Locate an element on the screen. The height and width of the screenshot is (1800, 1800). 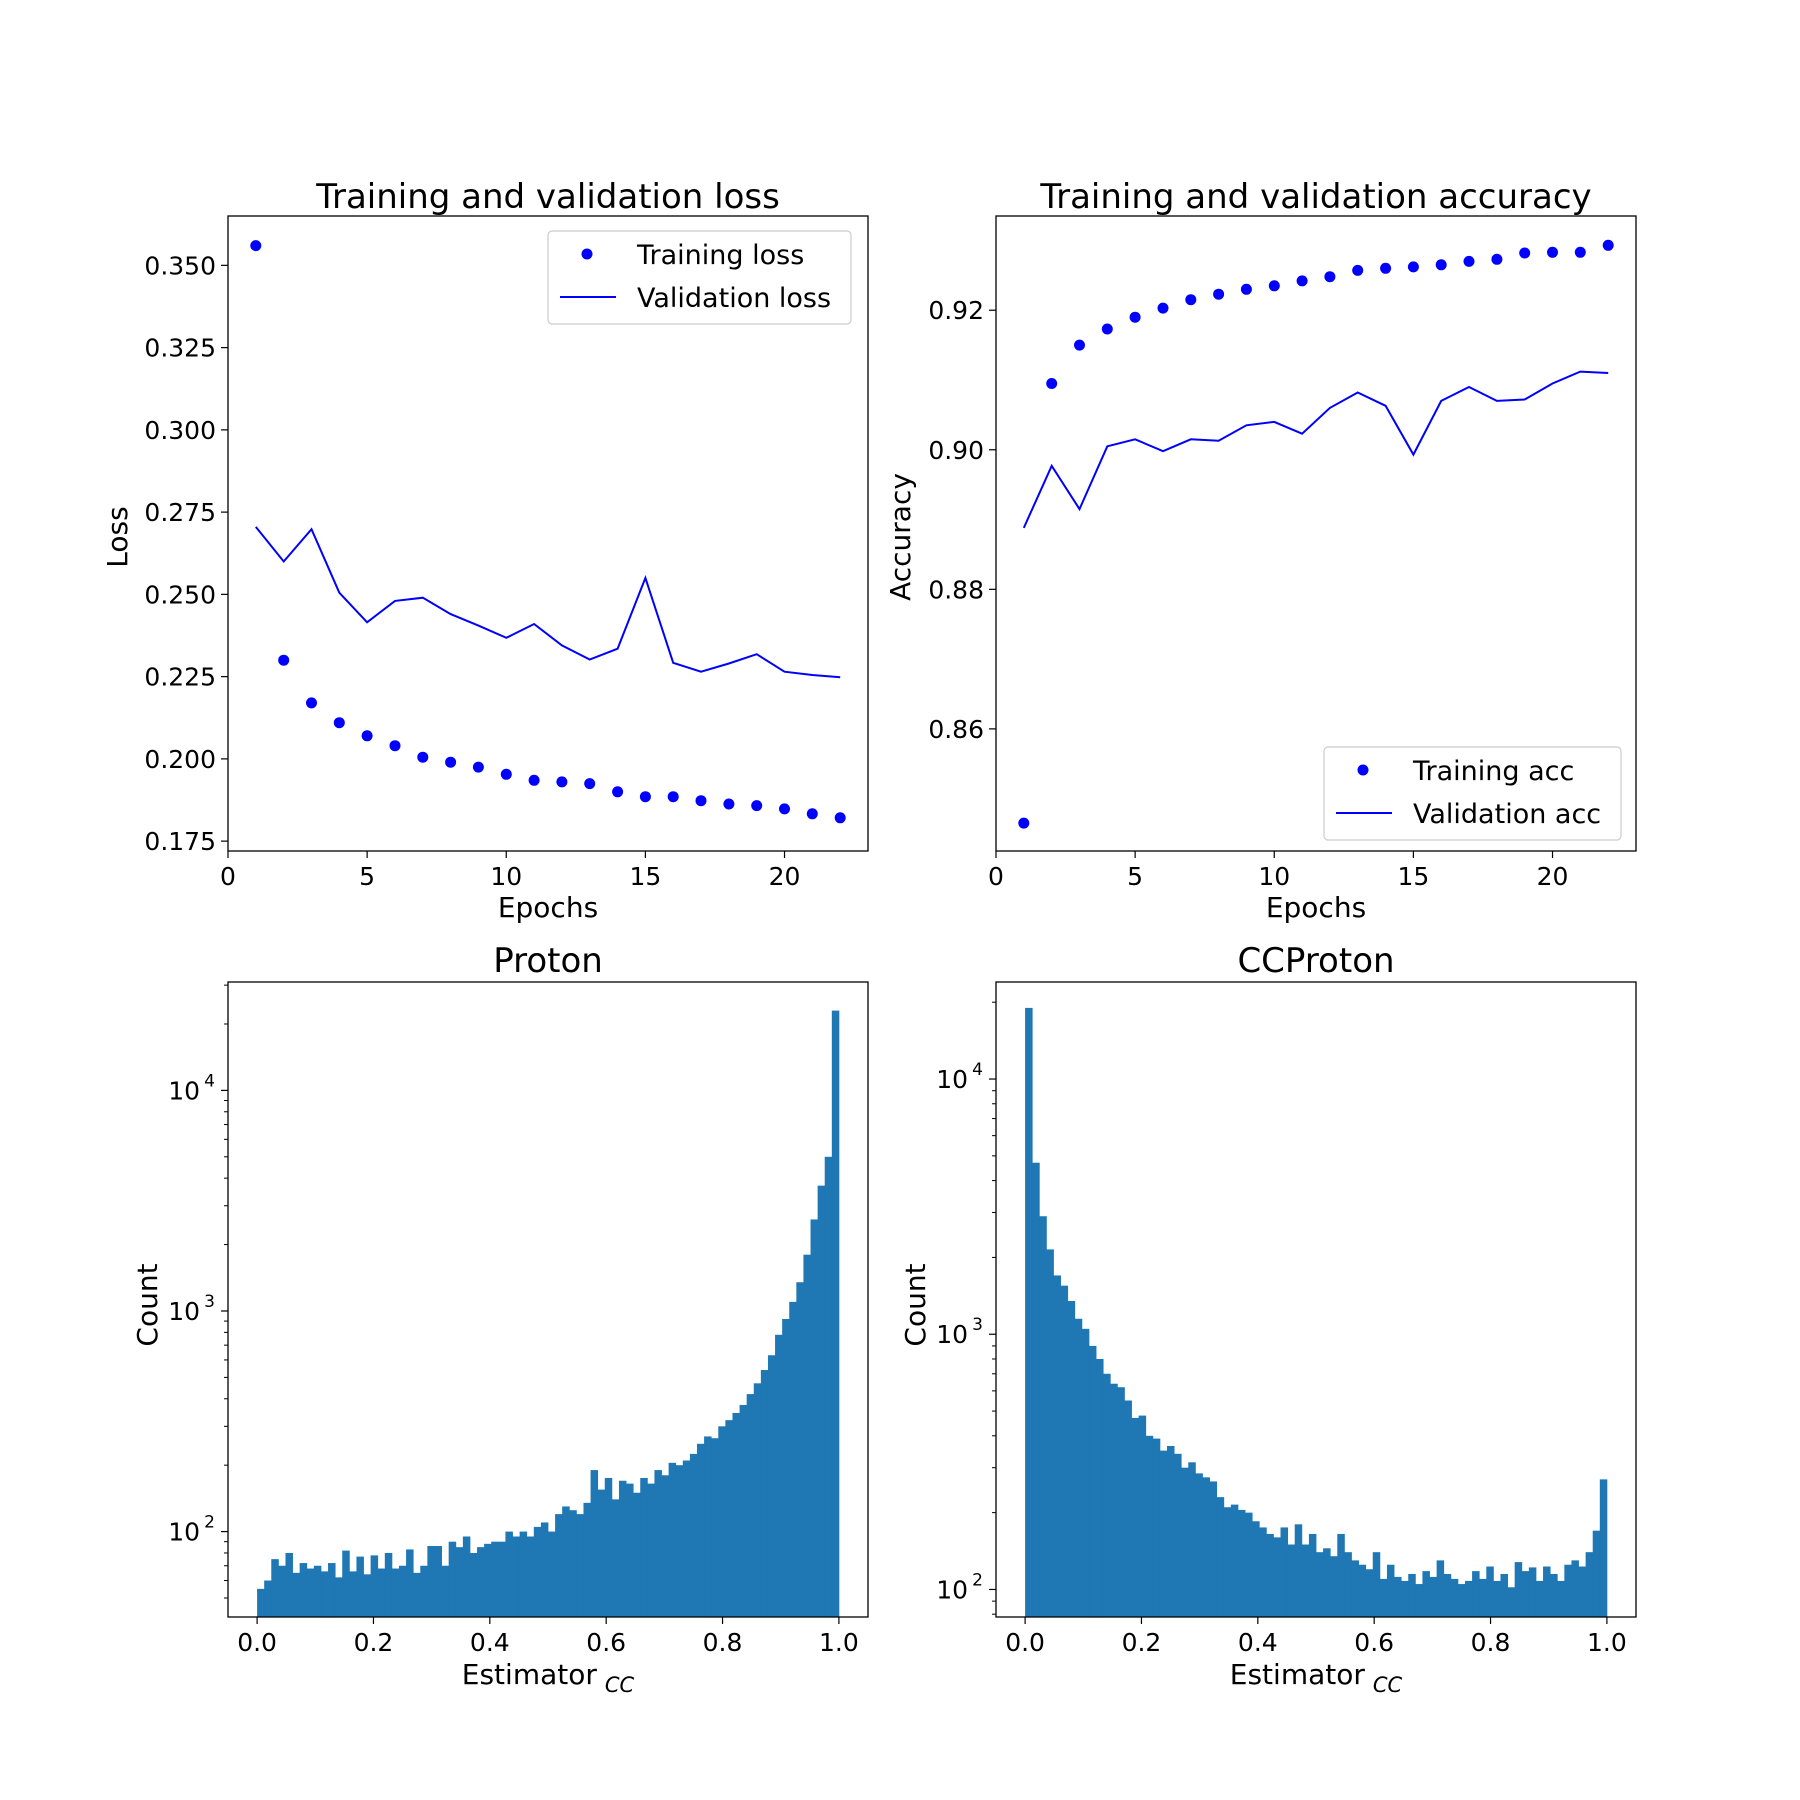
acc-y-tick-label: 0.86 is located at coordinates (956, 729).